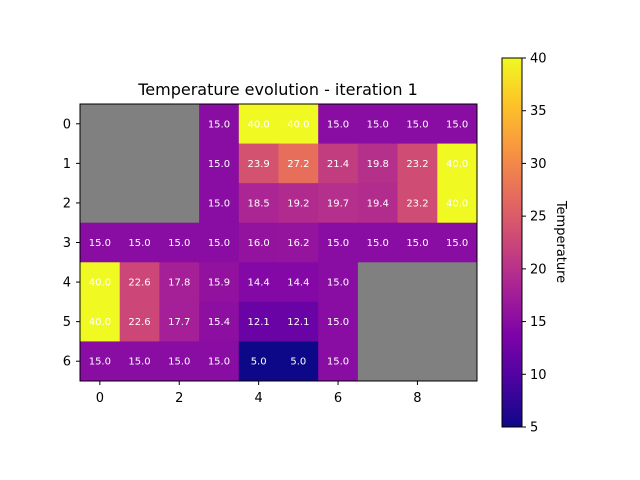 The width and height of the screenshot is (640, 480). What do you see at coordinates (538, 269) in the screenshot?
I see `colorbar-tick-label: 20` at bounding box center [538, 269].